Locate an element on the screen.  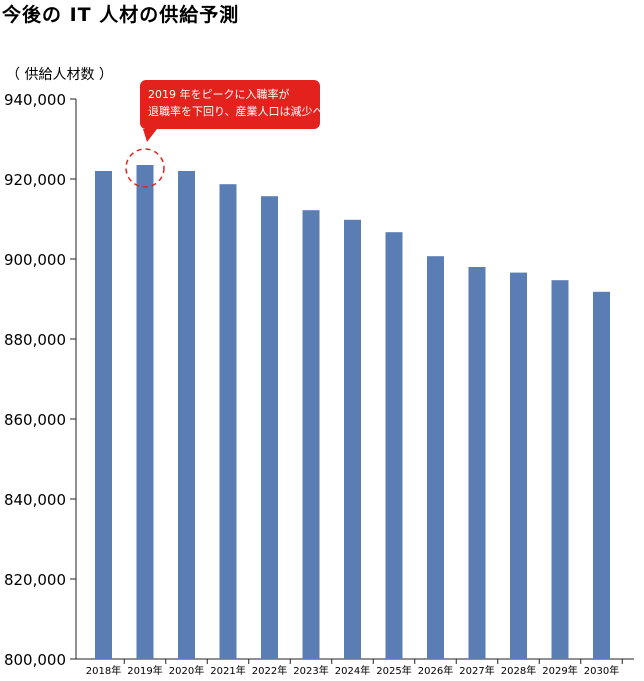
callout-pointer is located at coordinates (150, 135).